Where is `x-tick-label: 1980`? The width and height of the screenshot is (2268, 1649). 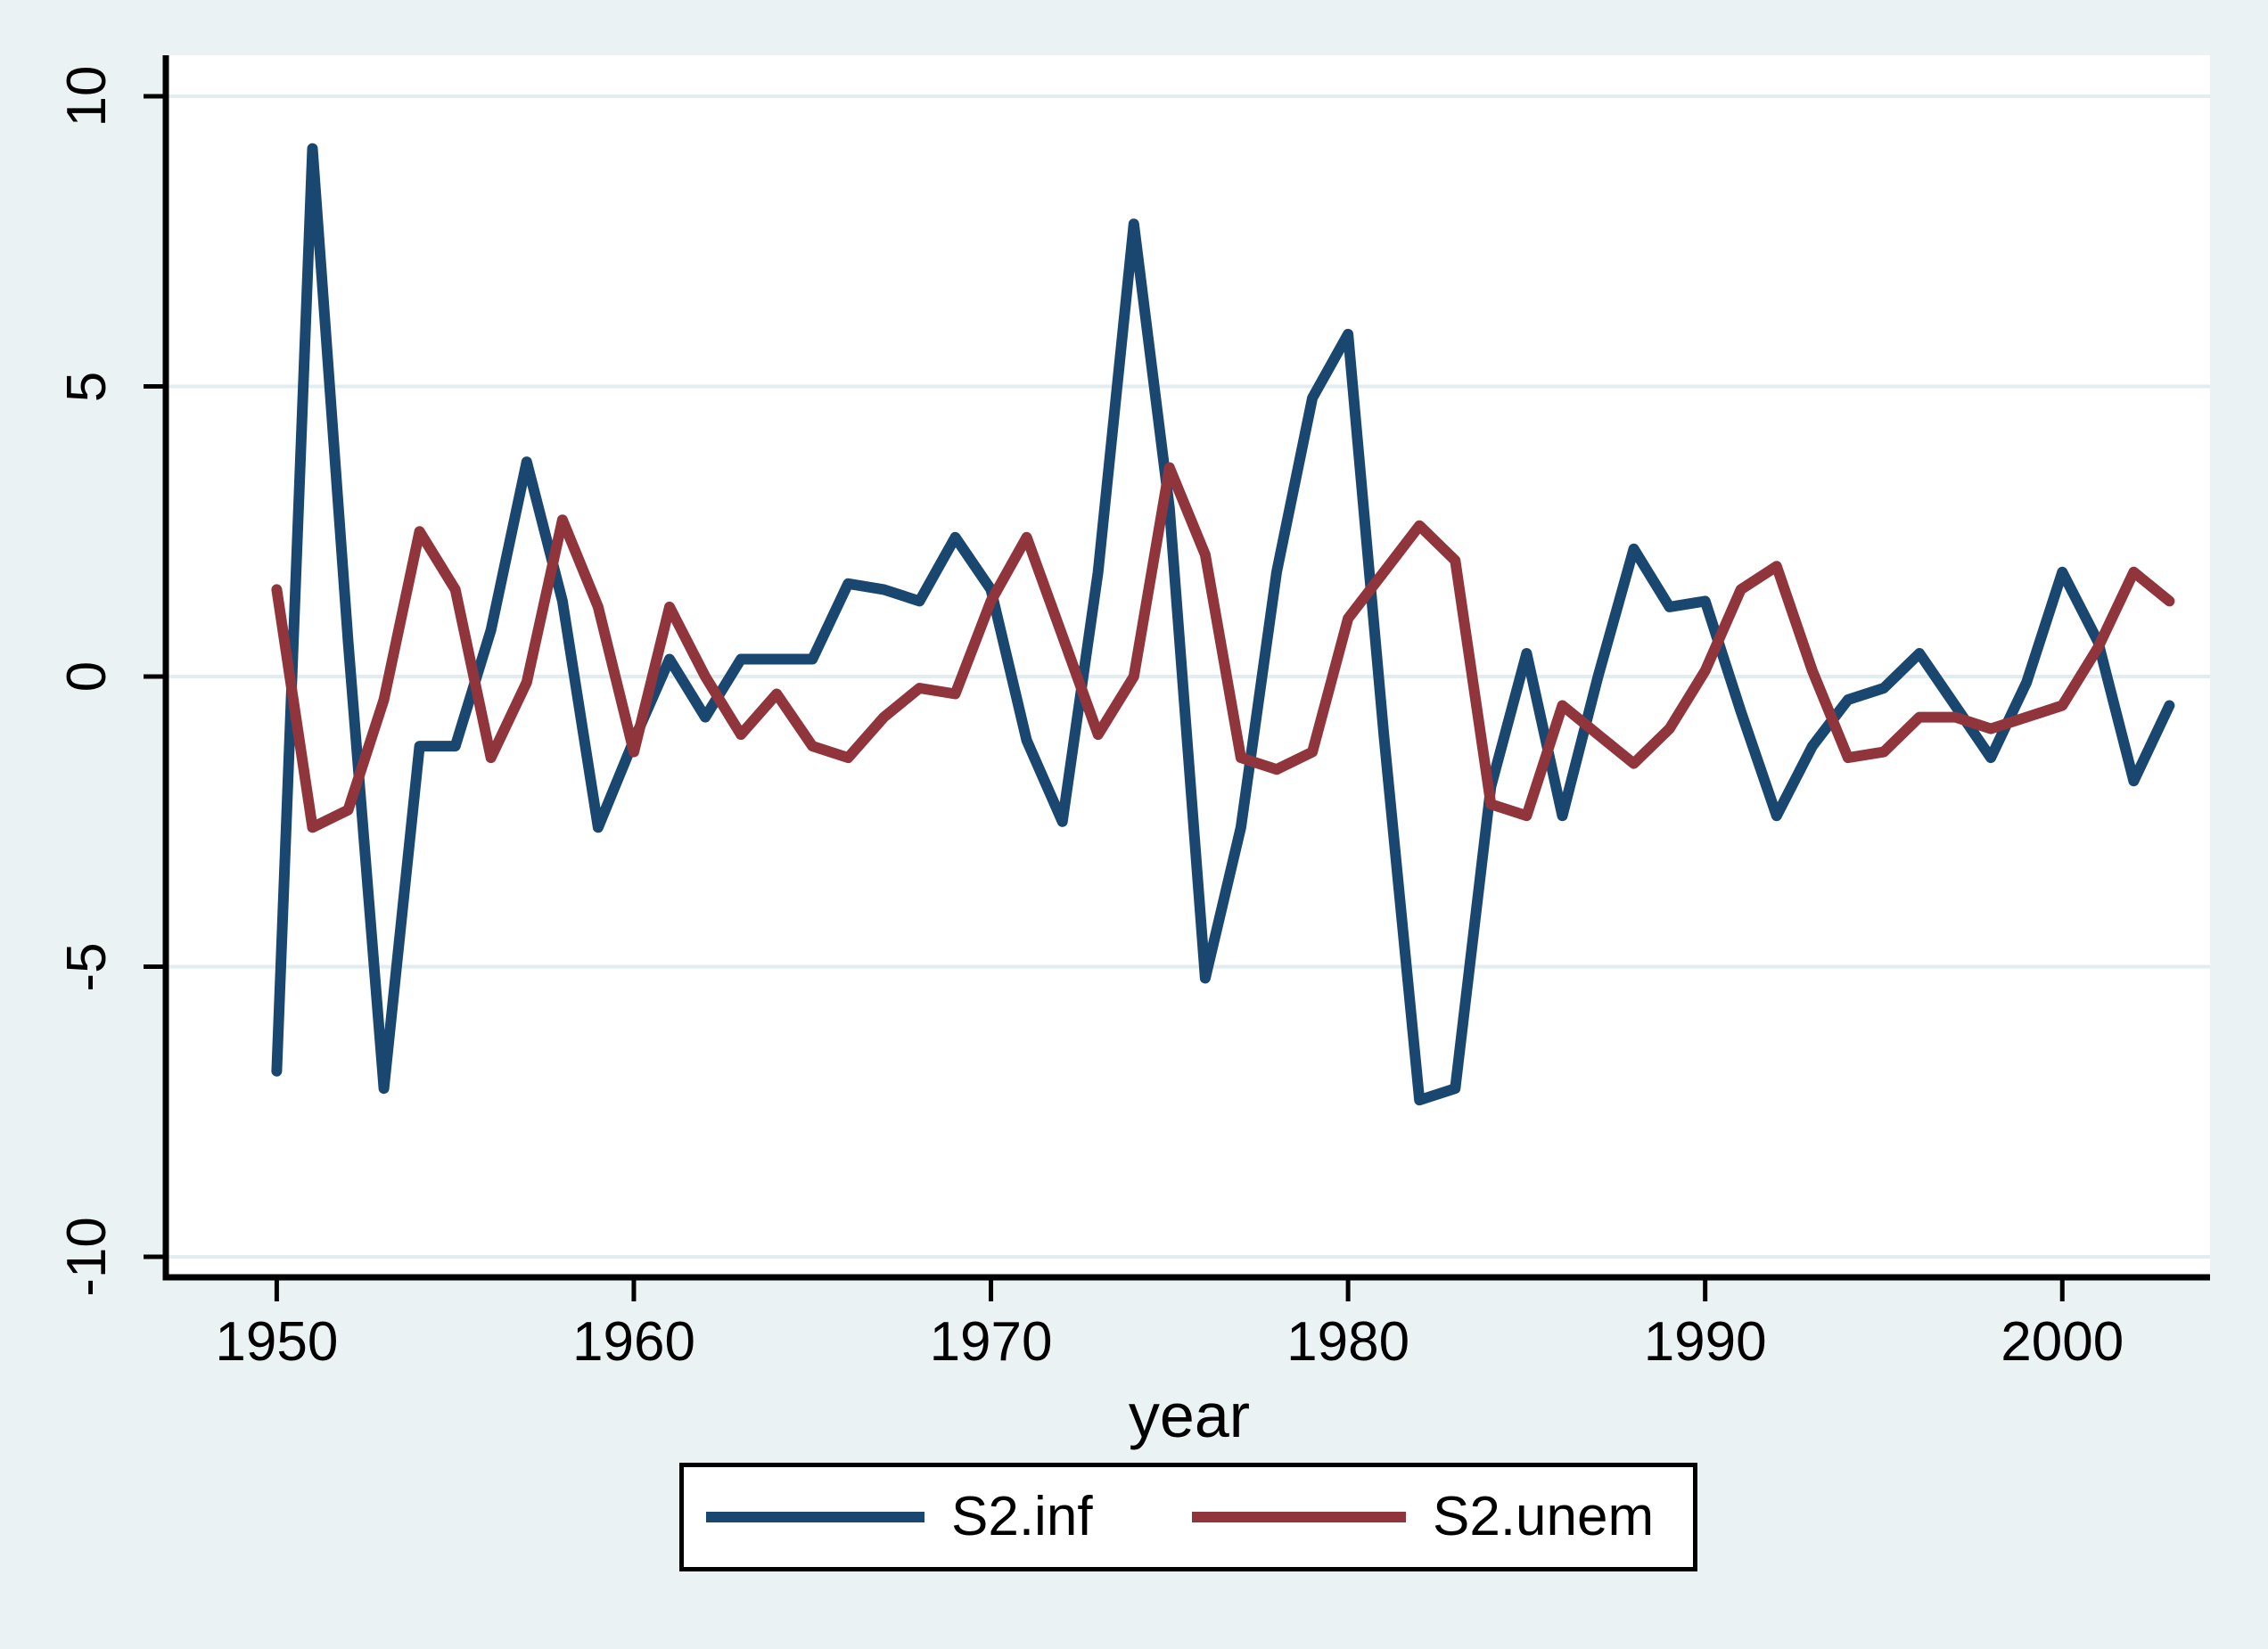
x-tick-label: 1980 is located at coordinates (1348, 1342).